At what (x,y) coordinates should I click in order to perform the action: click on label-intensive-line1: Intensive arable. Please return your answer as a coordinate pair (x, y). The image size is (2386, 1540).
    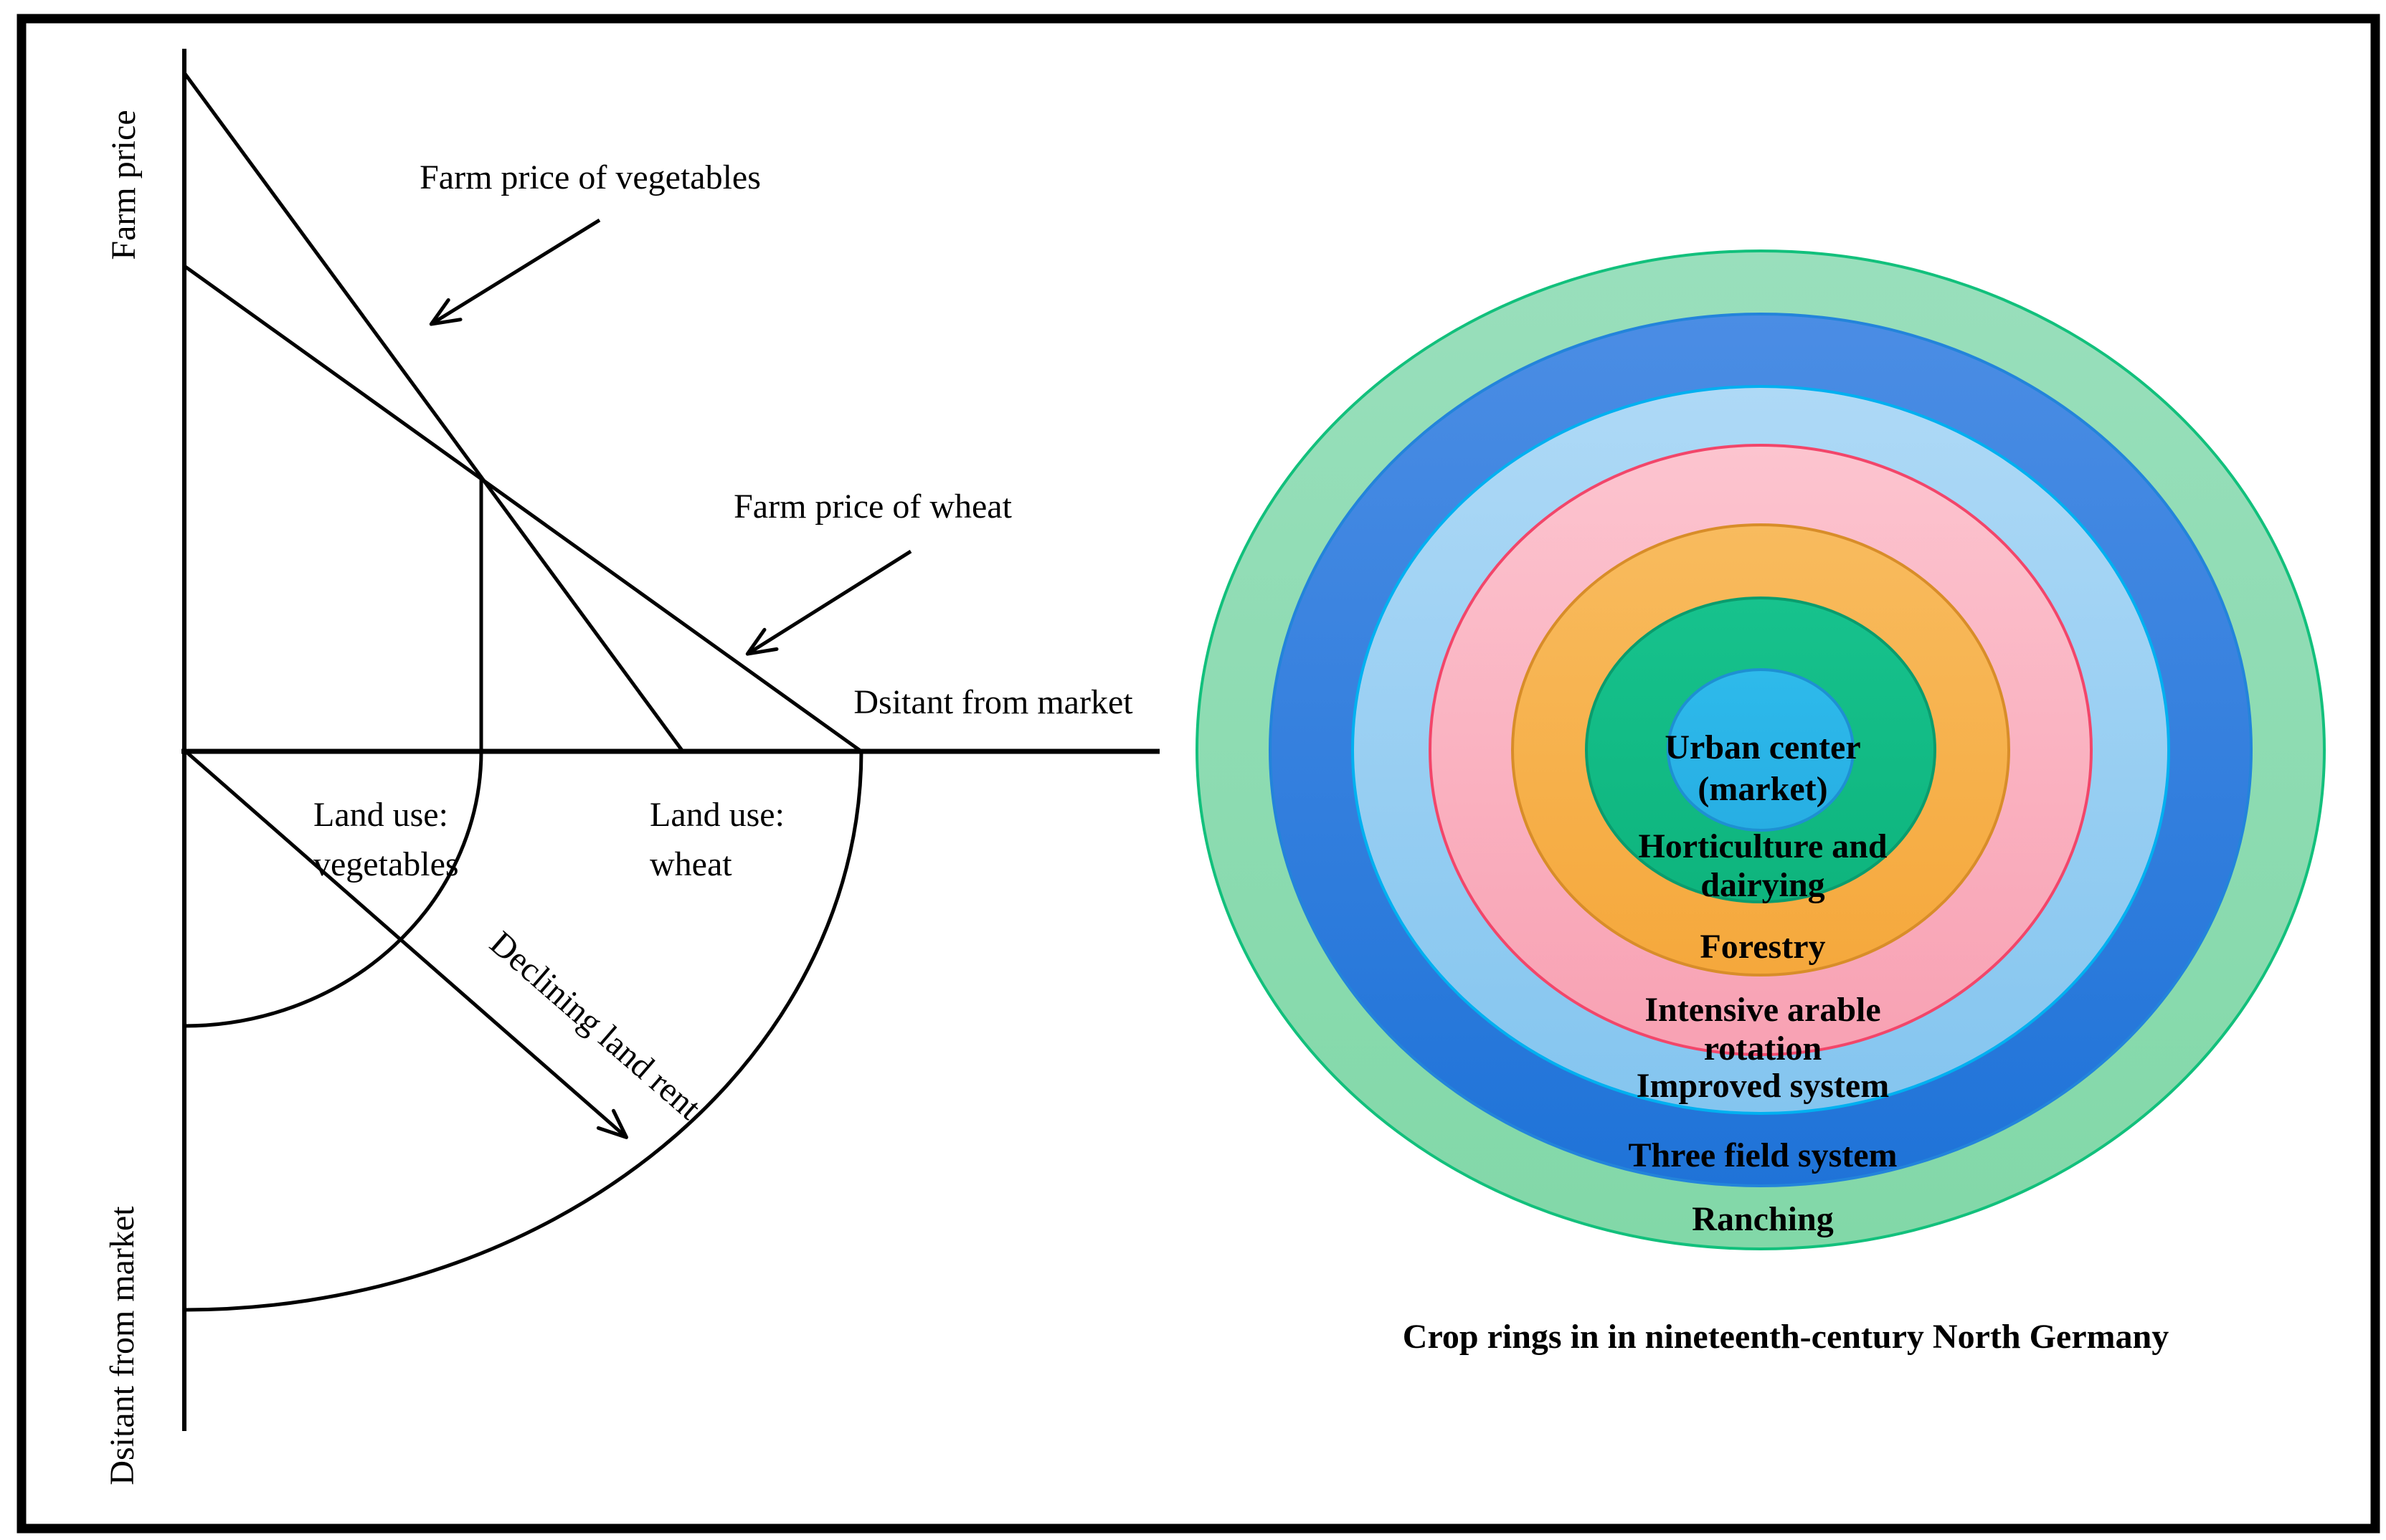
    Looking at the image, I should click on (1762, 1010).